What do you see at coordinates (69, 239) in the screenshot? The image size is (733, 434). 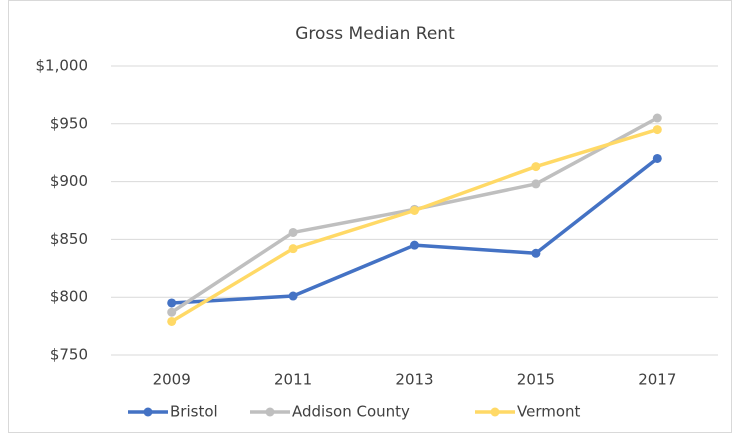 I see `y-tick-label: $850` at bounding box center [69, 239].